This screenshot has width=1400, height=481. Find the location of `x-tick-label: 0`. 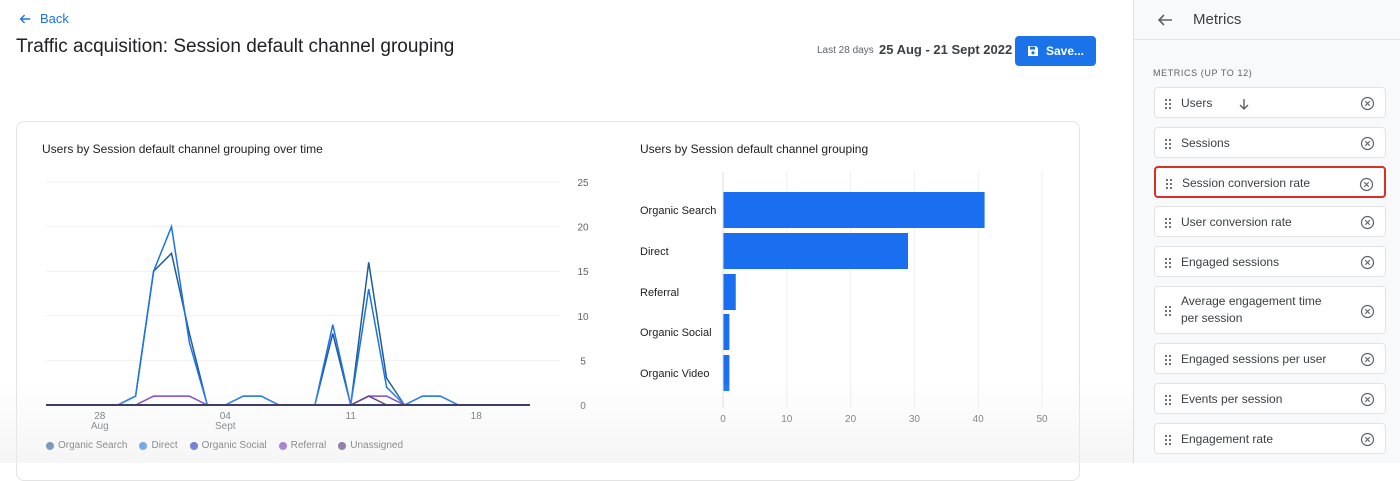

x-tick-label: 0 is located at coordinates (723, 419).